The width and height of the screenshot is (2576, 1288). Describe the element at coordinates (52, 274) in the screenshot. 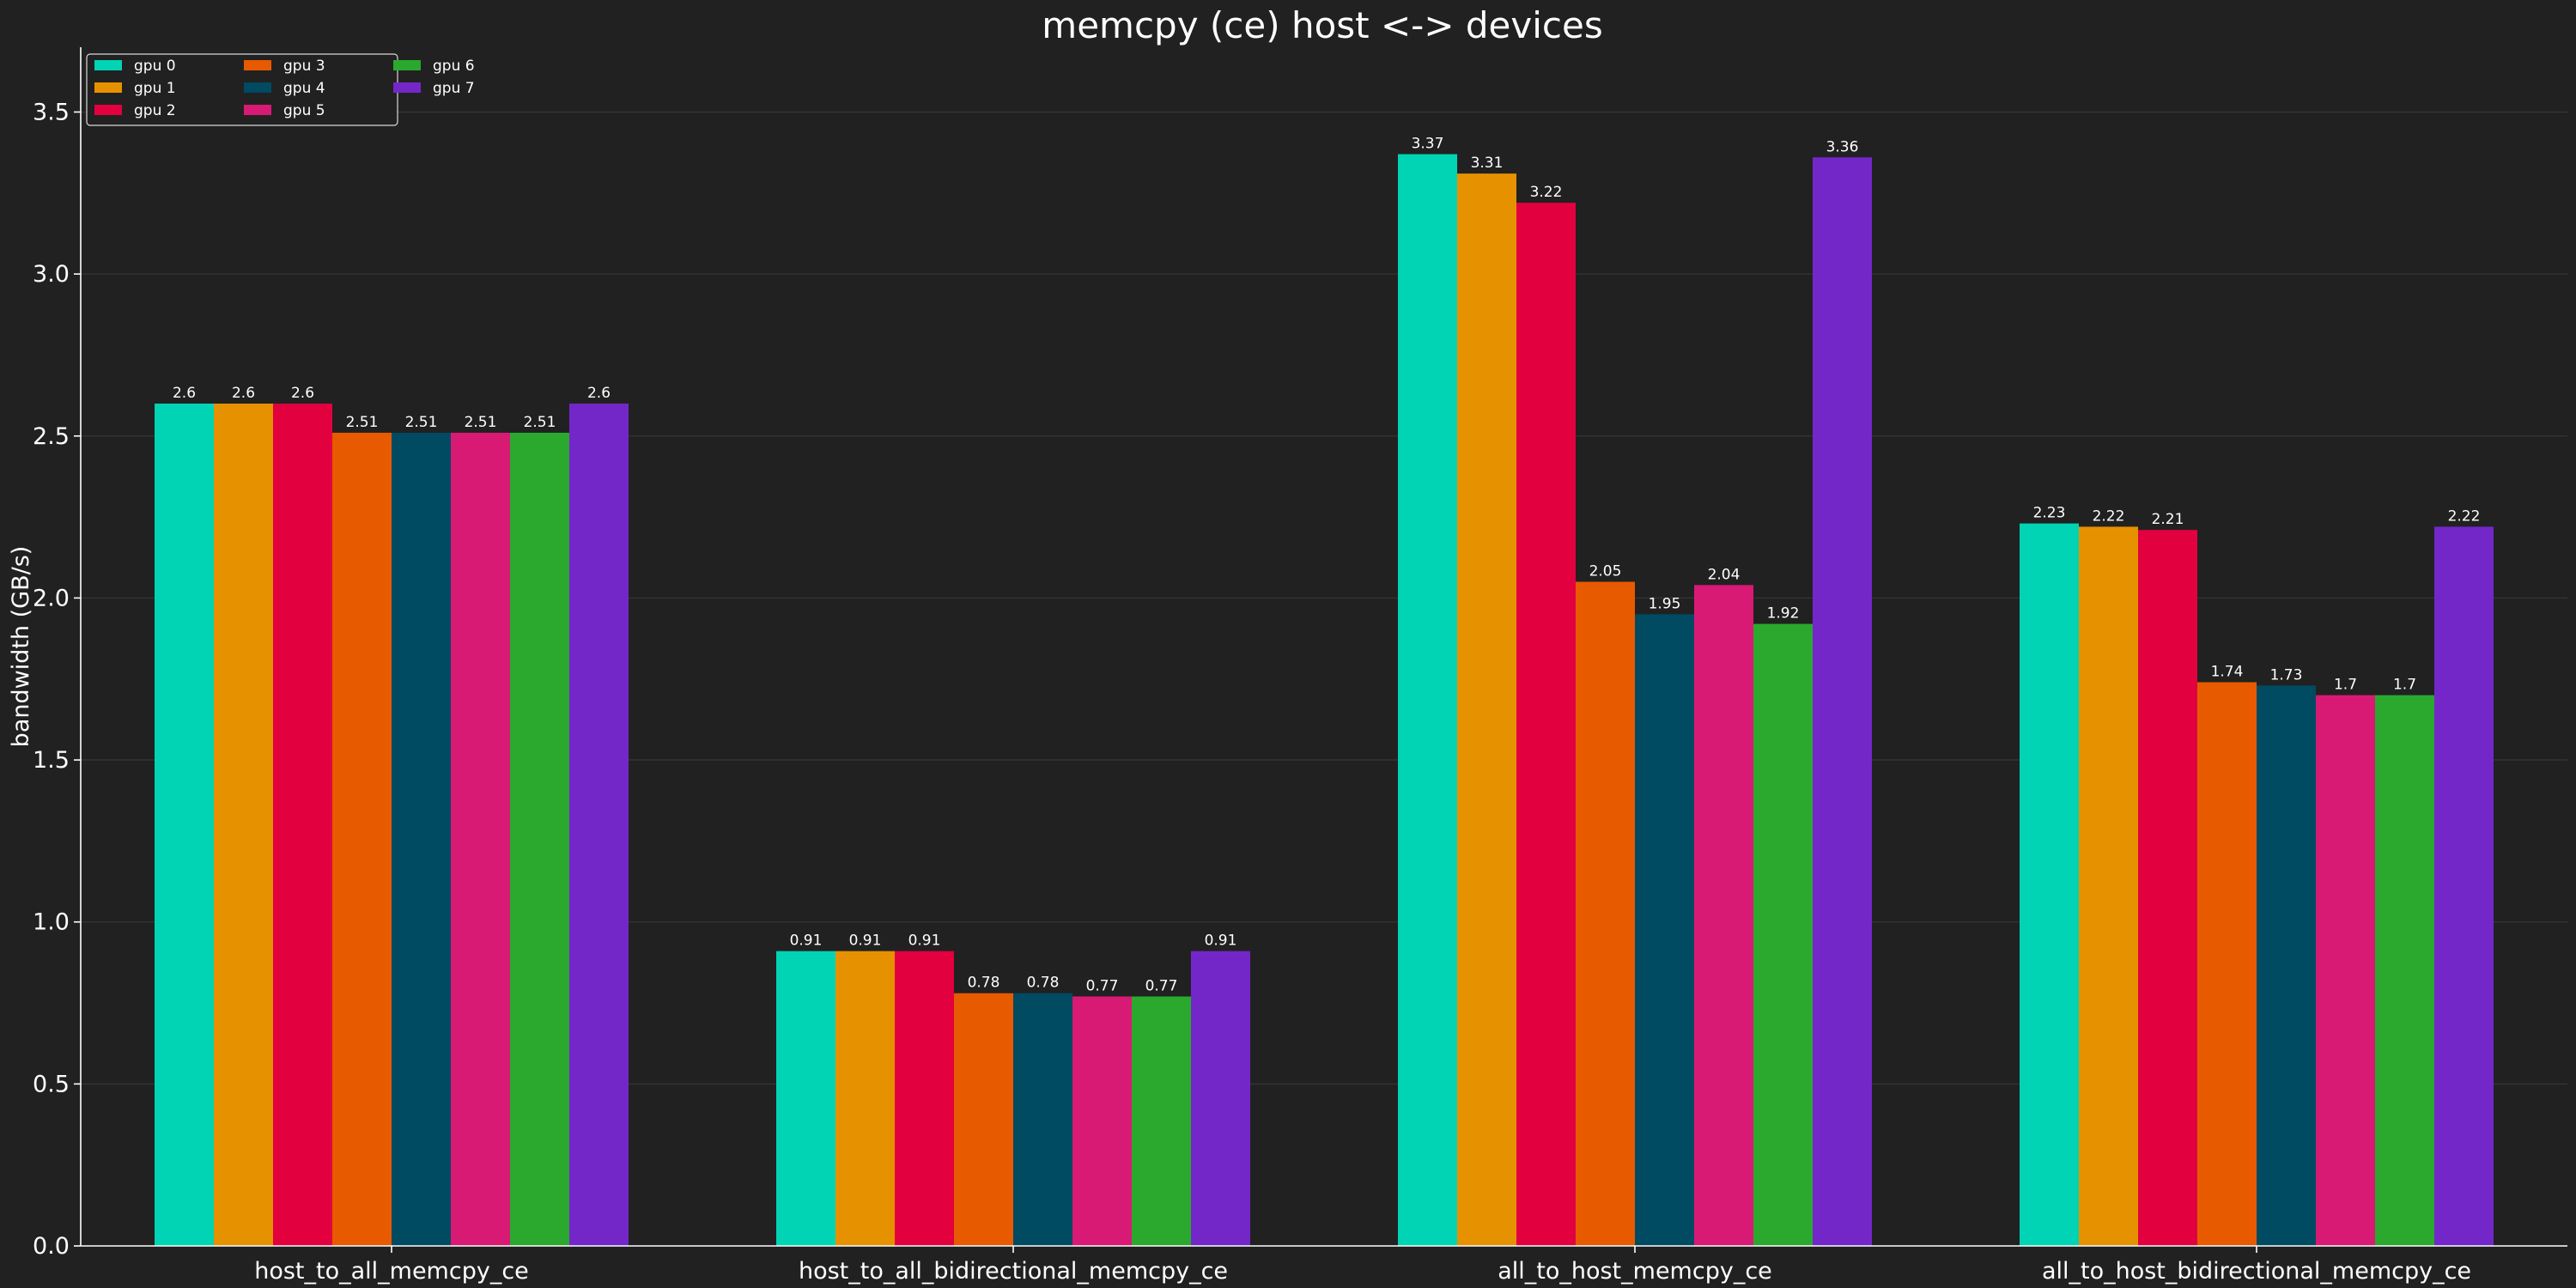

I see `y-tick-label: 3.0` at that location.